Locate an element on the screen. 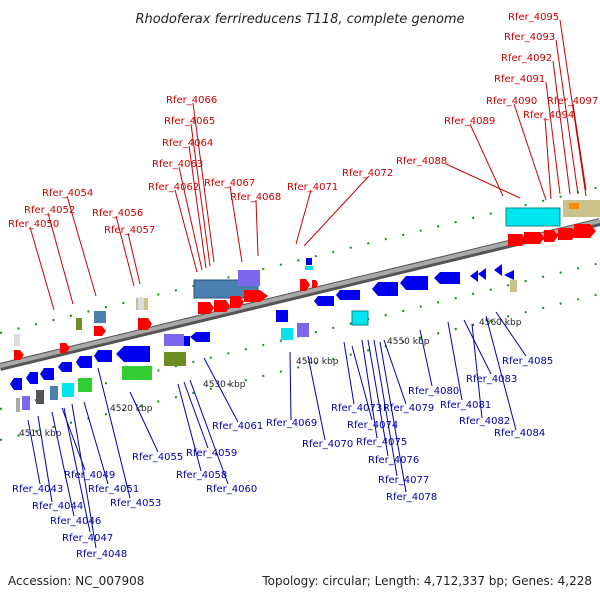  gene-label: Rfer_4094 is located at coordinates (548, 115).